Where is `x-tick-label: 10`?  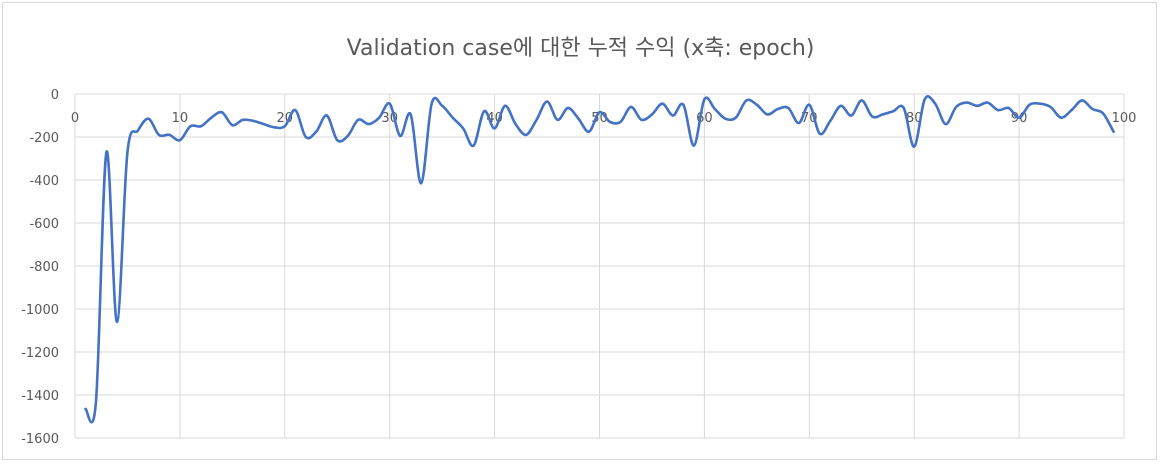
x-tick-label: 10 is located at coordinates (180, 118).